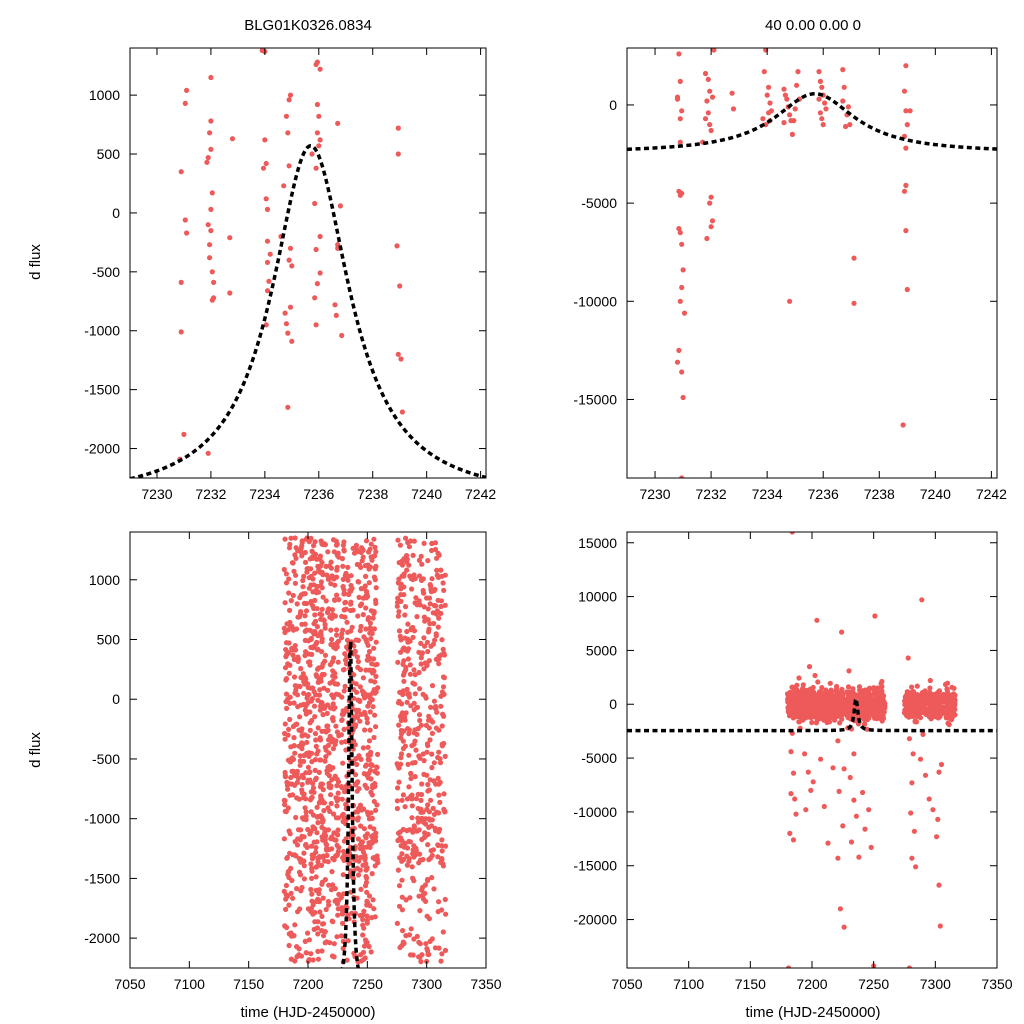 The width and height of the screenshot is (1024, 1024). I want to click on y-tick-label: -5000, so click(599, 203).